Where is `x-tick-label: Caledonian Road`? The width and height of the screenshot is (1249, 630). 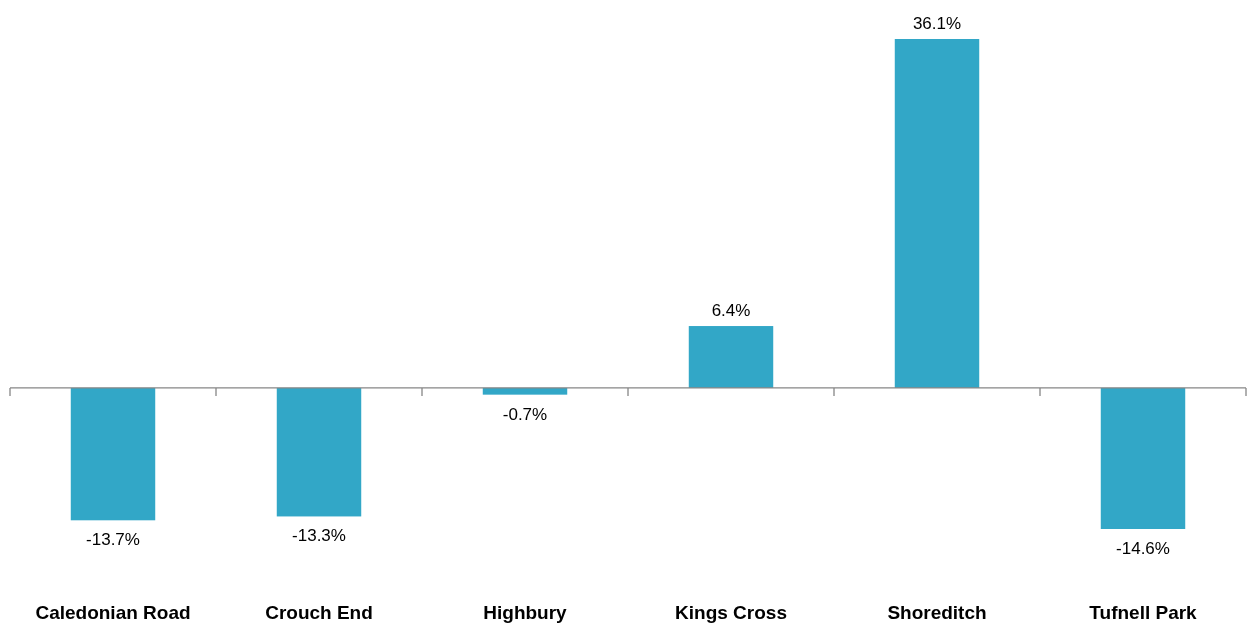 x-tick-label: Caledonian Road is located at coordinates (113, 612).